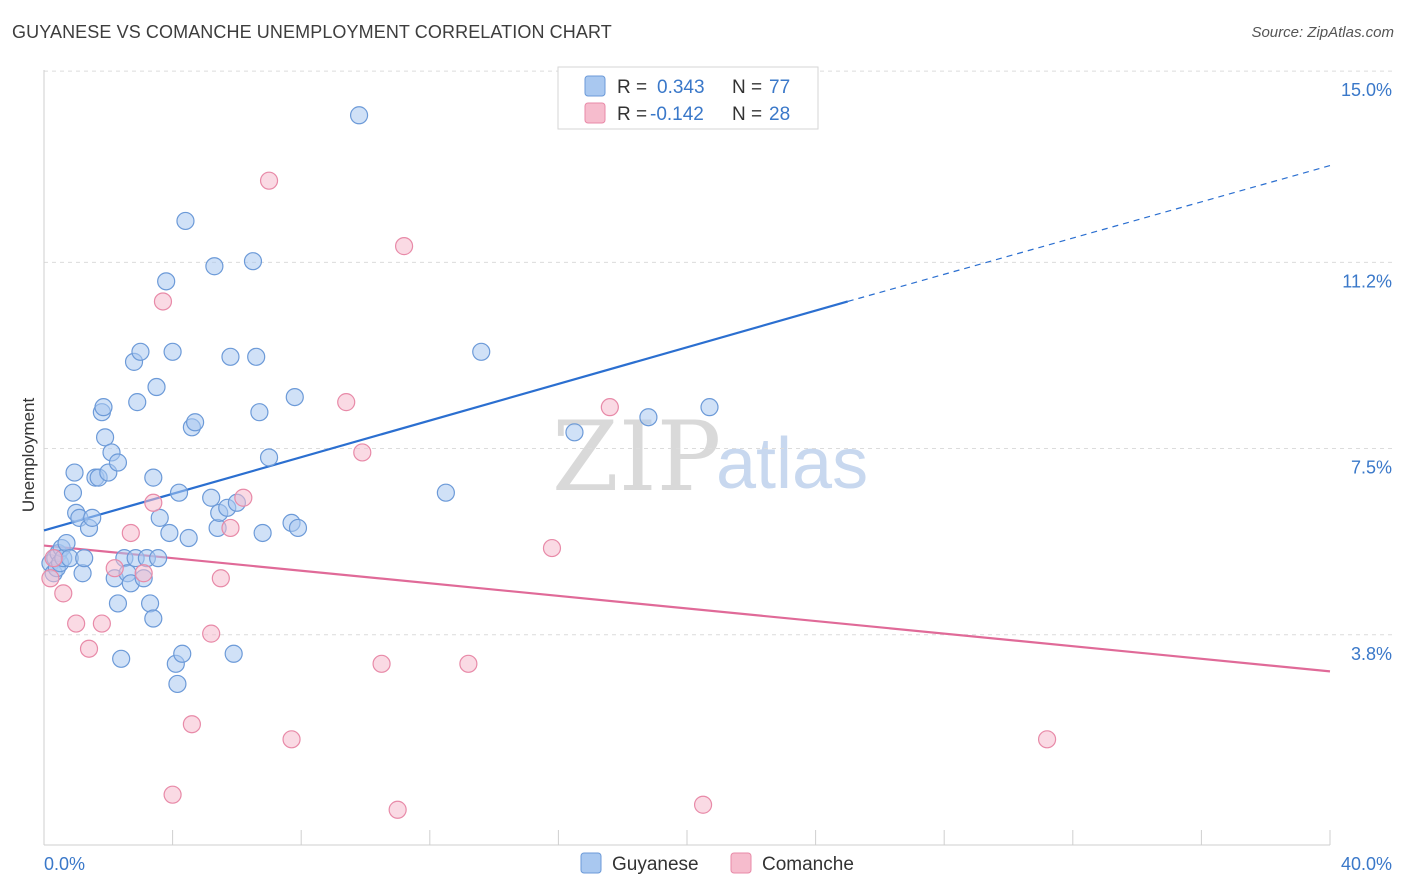  Describe the element at coordinates (1366, 372) in the screenshot. I see `y-tick-labels: 3.8% 7.5% 11.2% 15.0%` at that location.